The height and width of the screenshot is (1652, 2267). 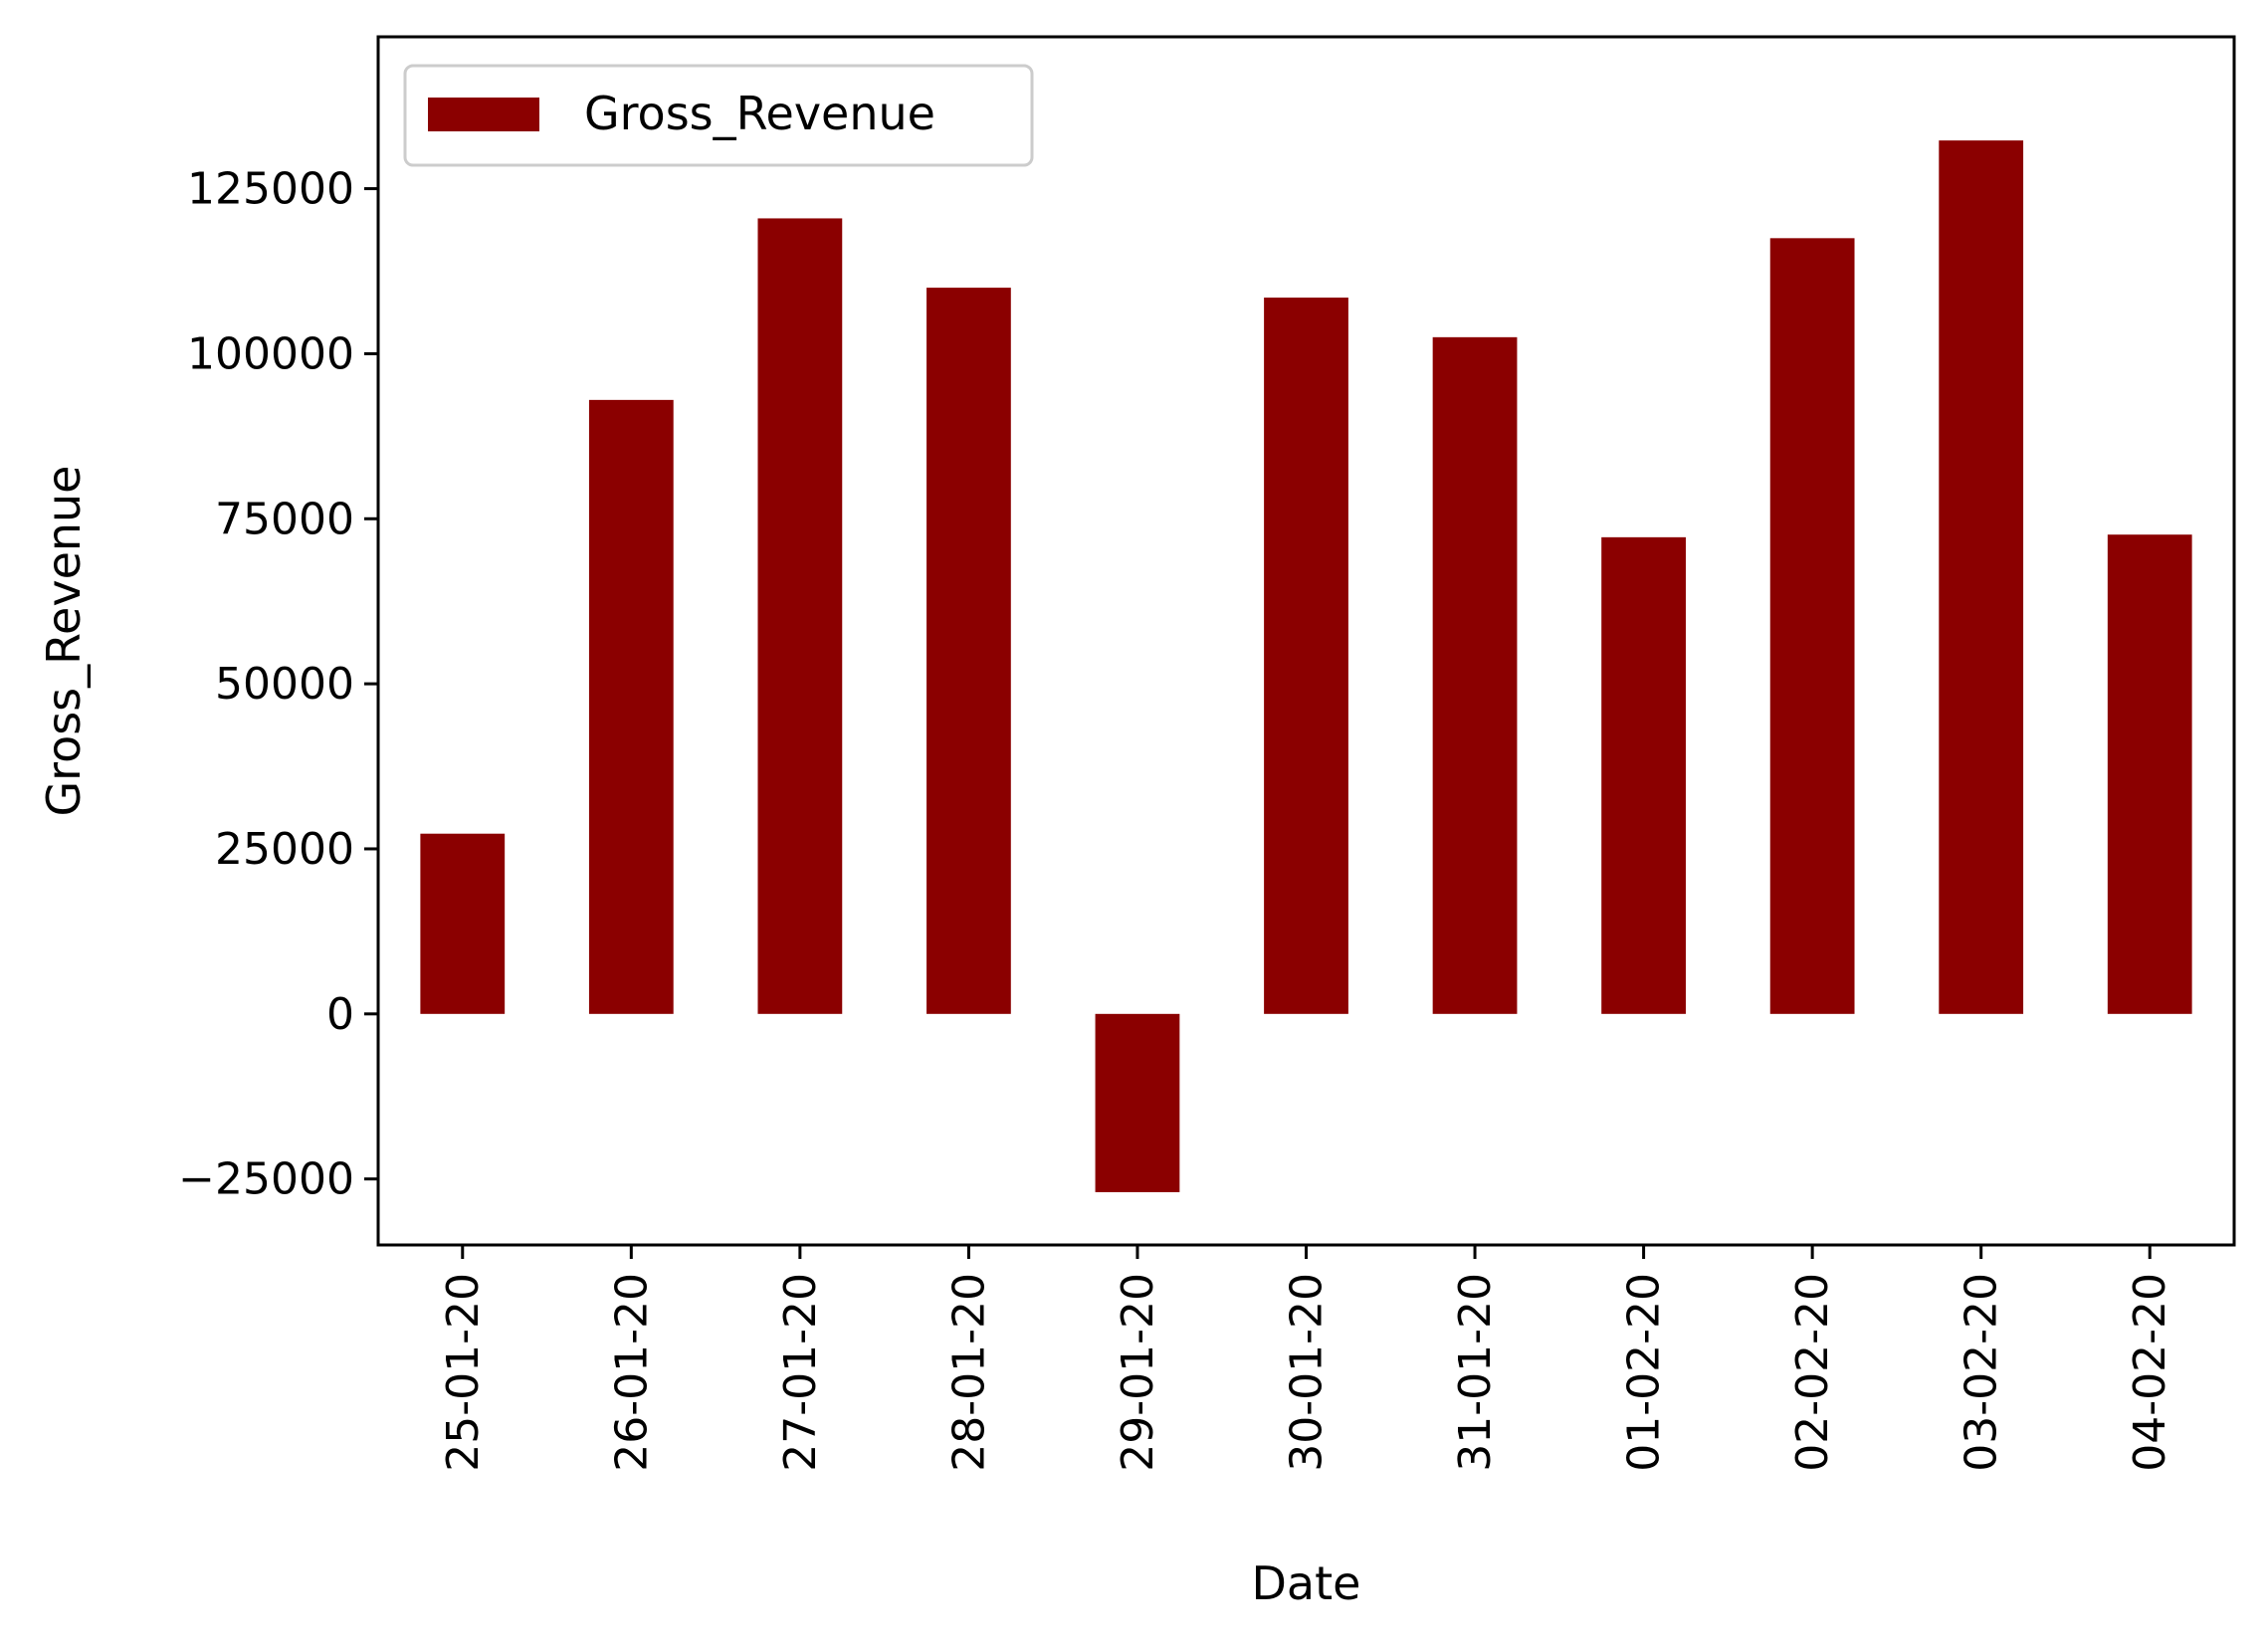 I want to click on x-tick-label: 01-02-20, so click(x=1644, y=1372).